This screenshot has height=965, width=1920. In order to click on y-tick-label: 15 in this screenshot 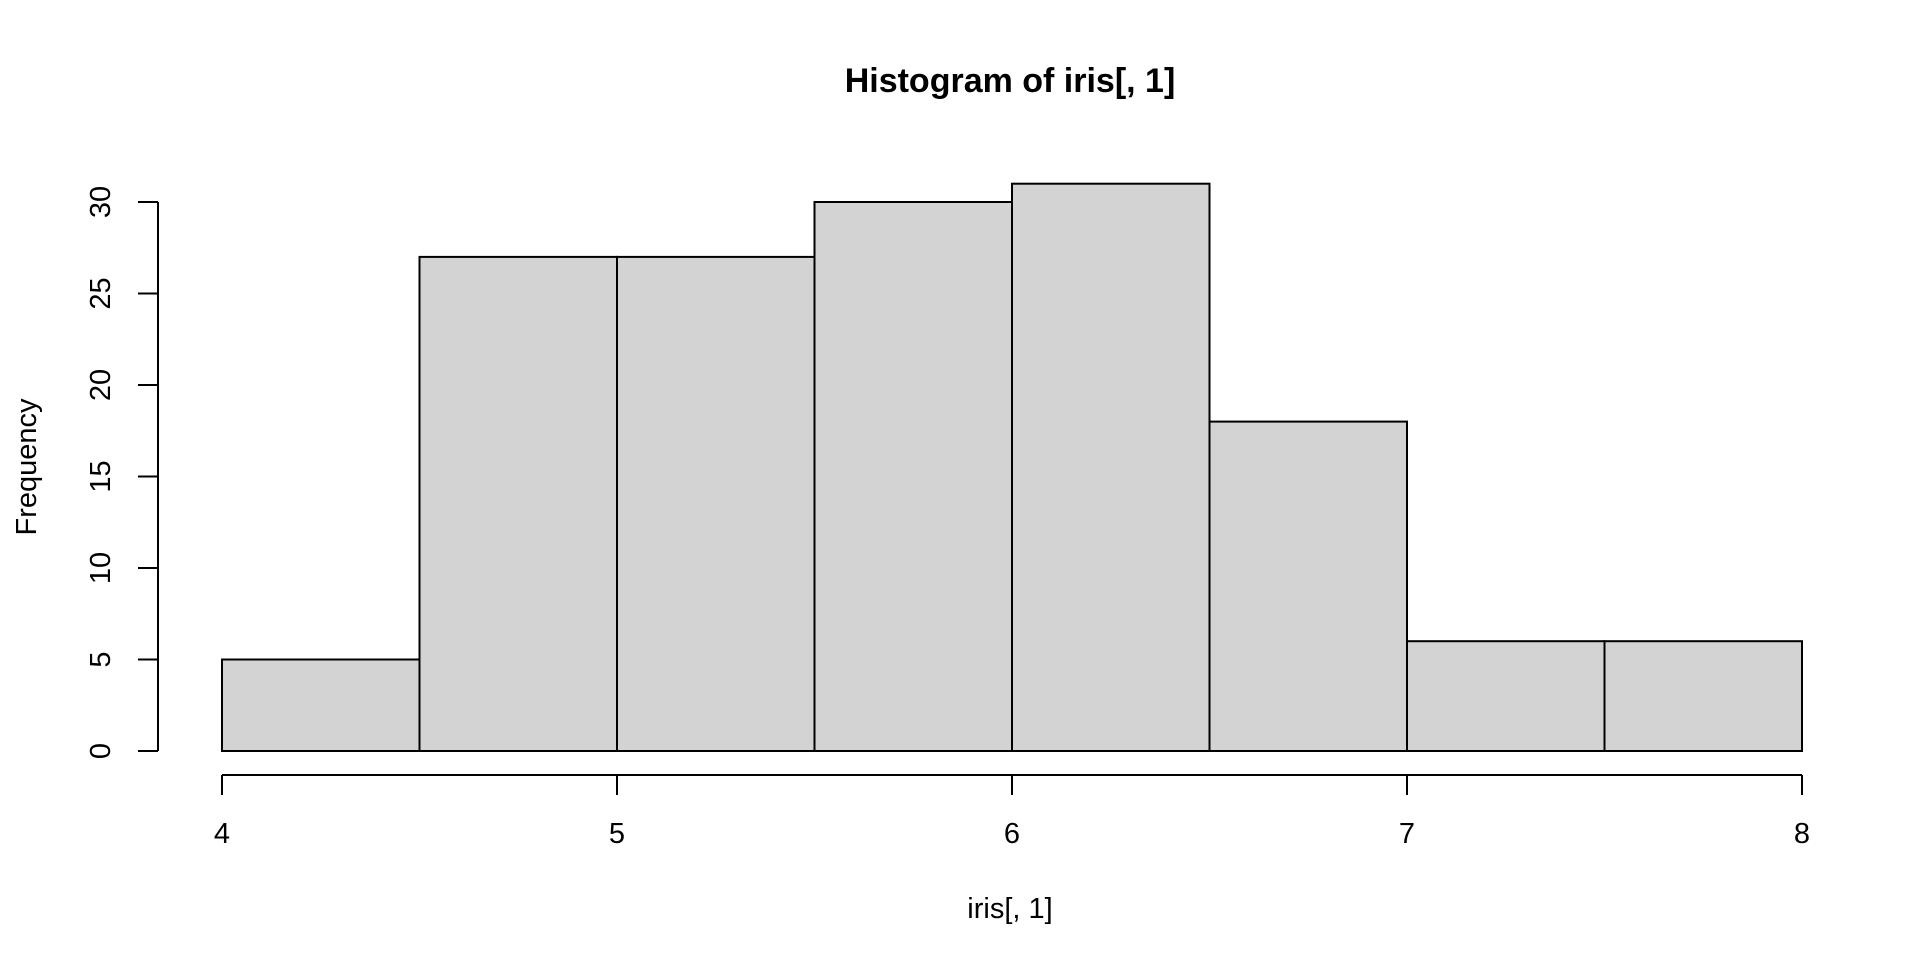, I will do `click(101, 476)`.